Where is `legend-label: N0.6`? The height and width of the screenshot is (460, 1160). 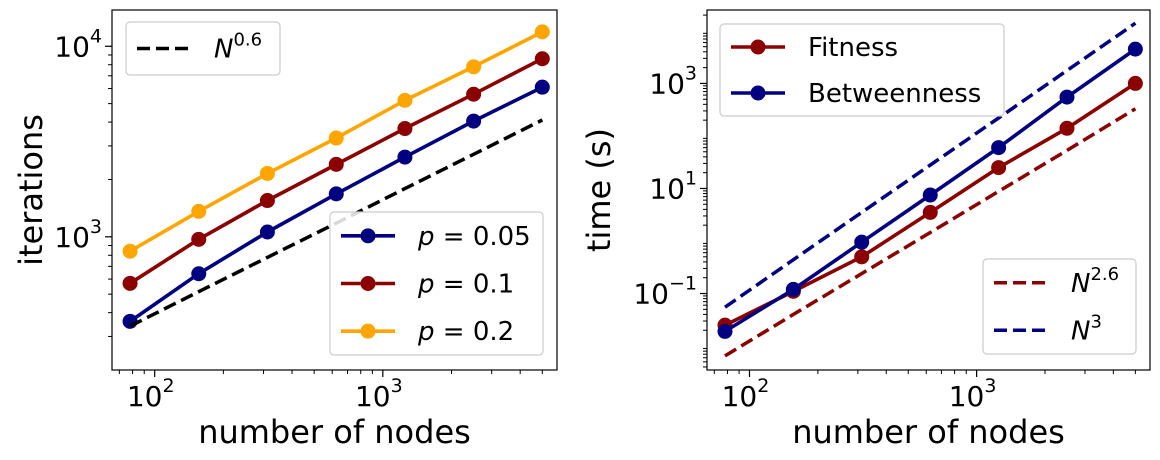
legend-label: N0.6 is located at coordinates (238, 47).